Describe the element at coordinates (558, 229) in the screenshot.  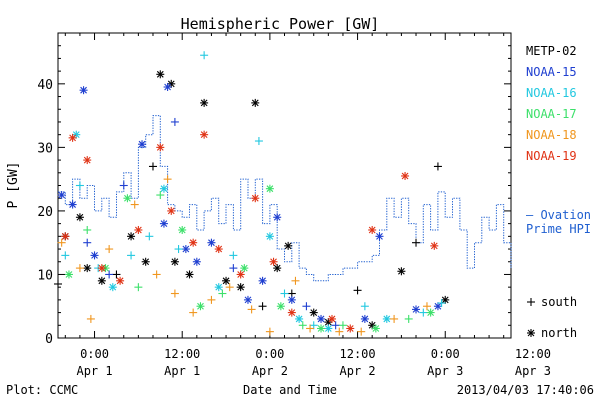
I see `legend-ovation-label: Prime HPI` at that location.